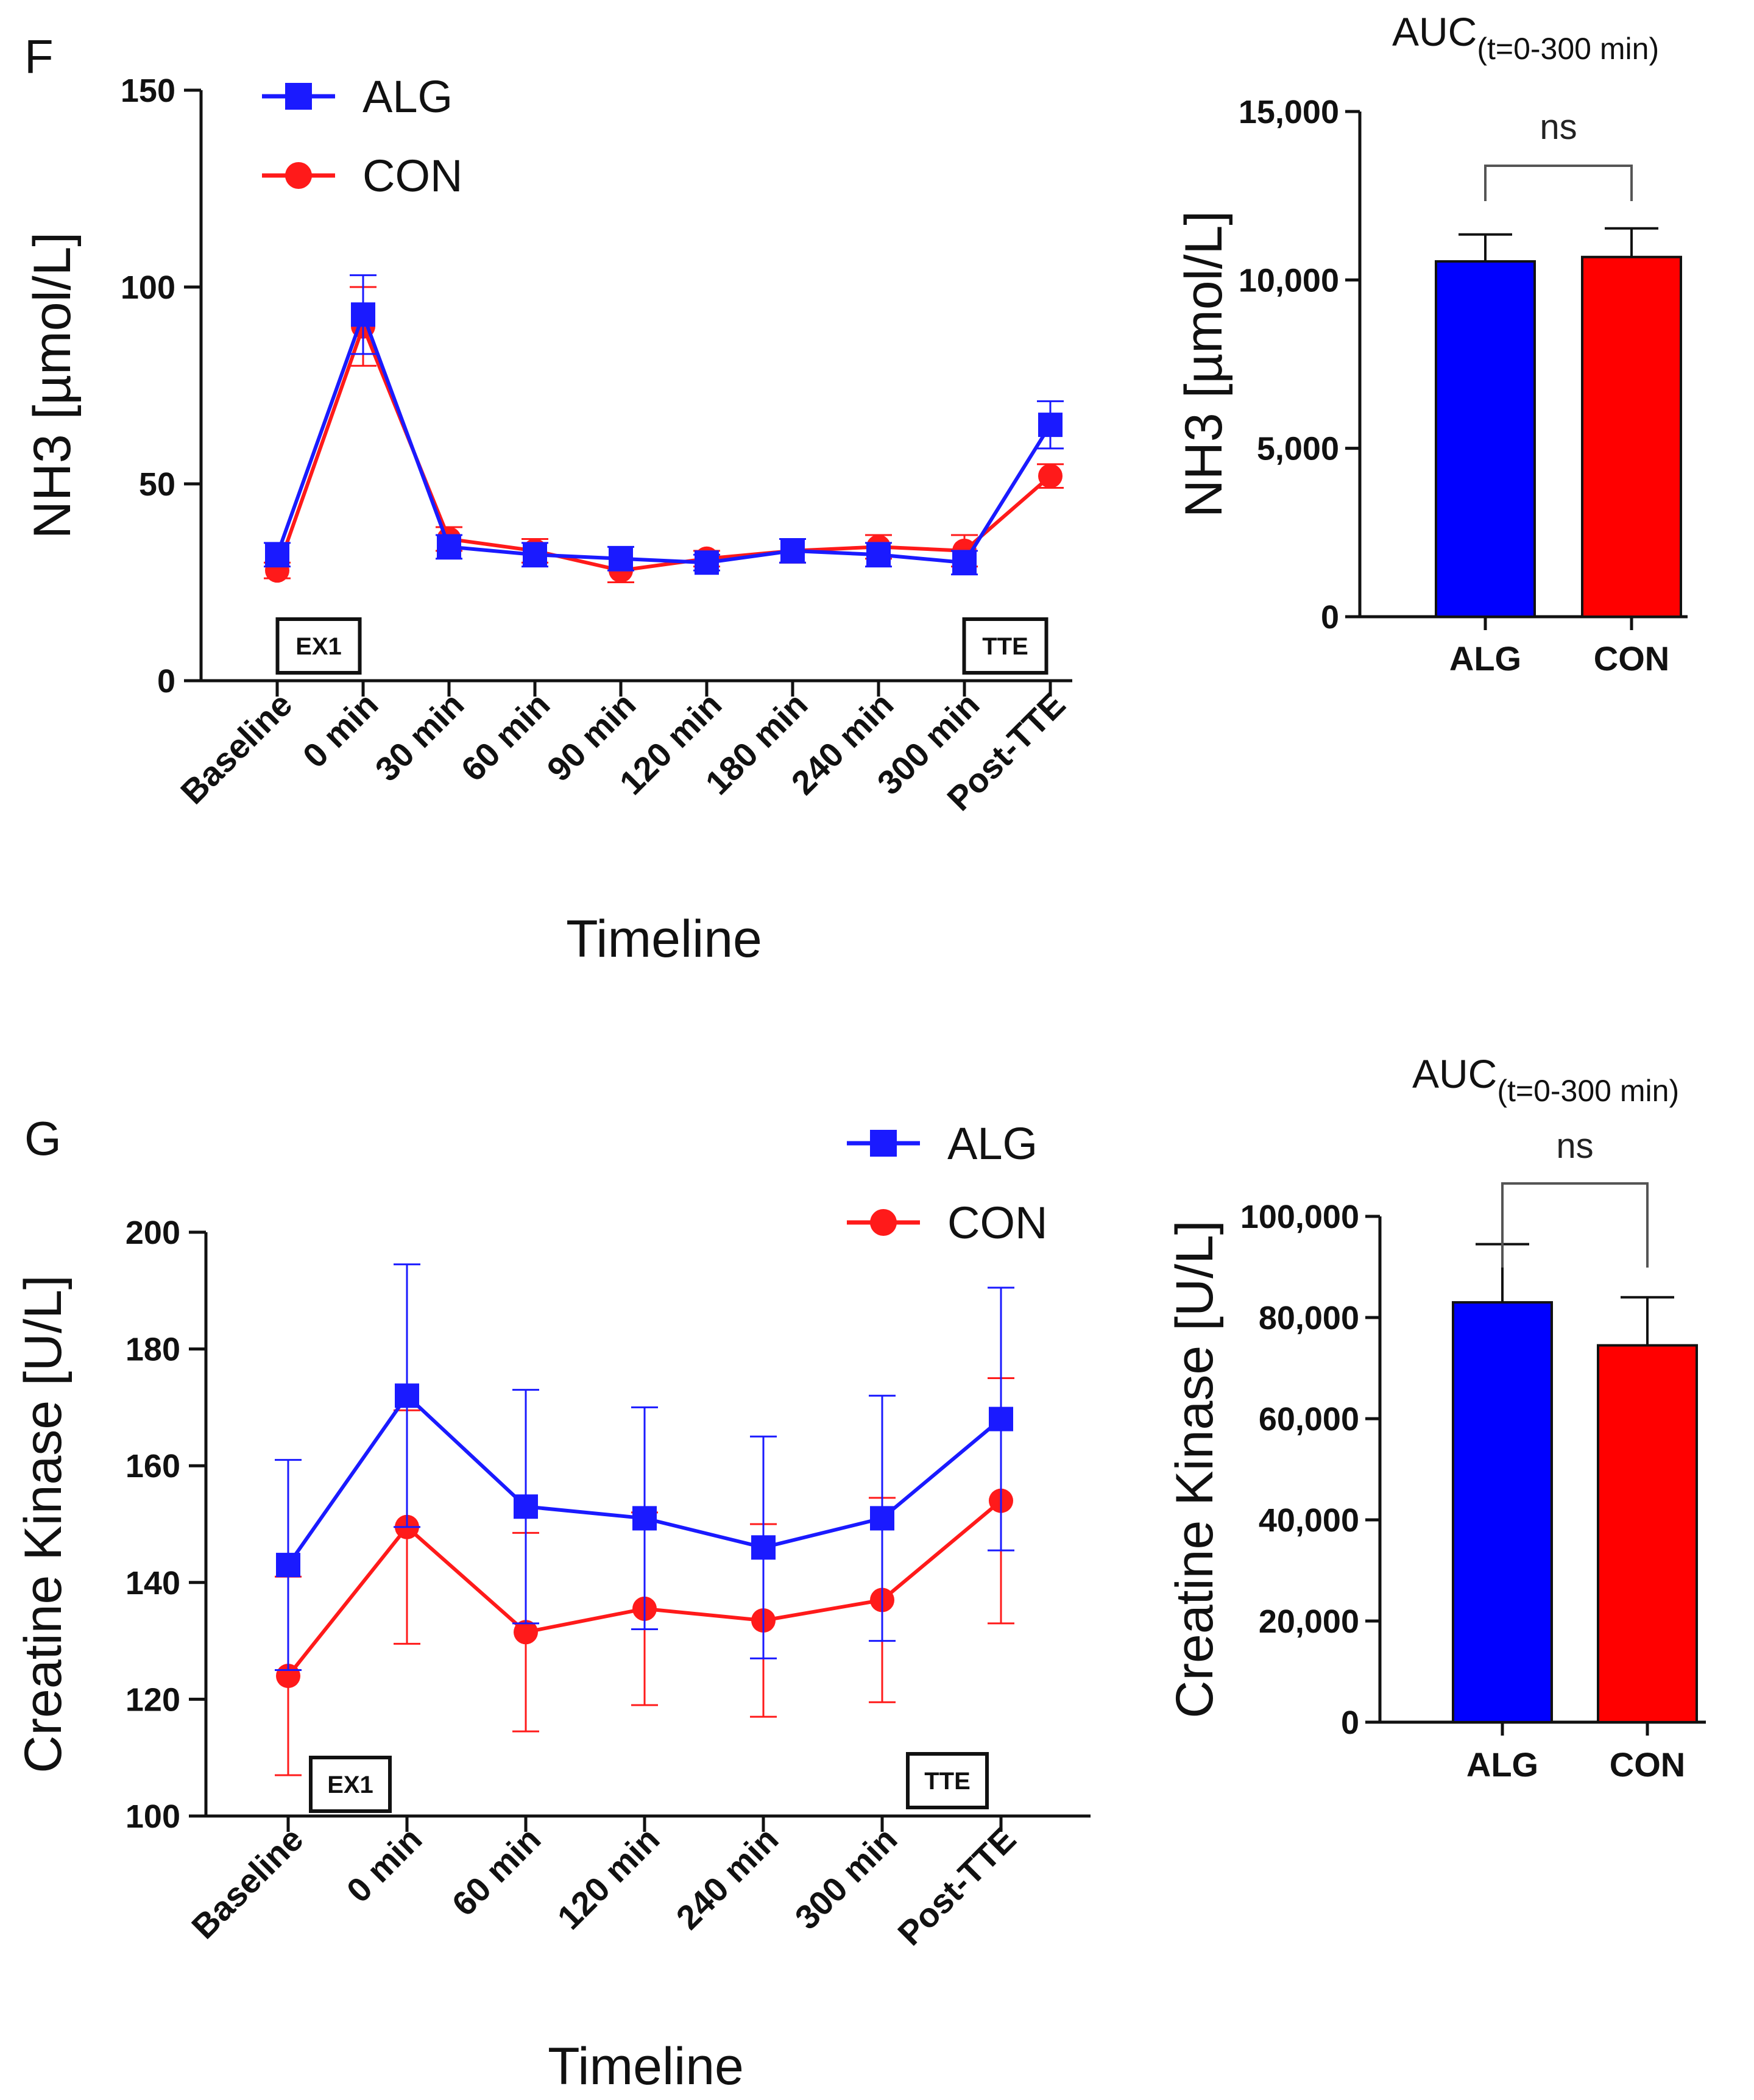  Describe the element at coordinates (153, 1233) in the screenshot. I see `y-tick-label: 200` at that location.